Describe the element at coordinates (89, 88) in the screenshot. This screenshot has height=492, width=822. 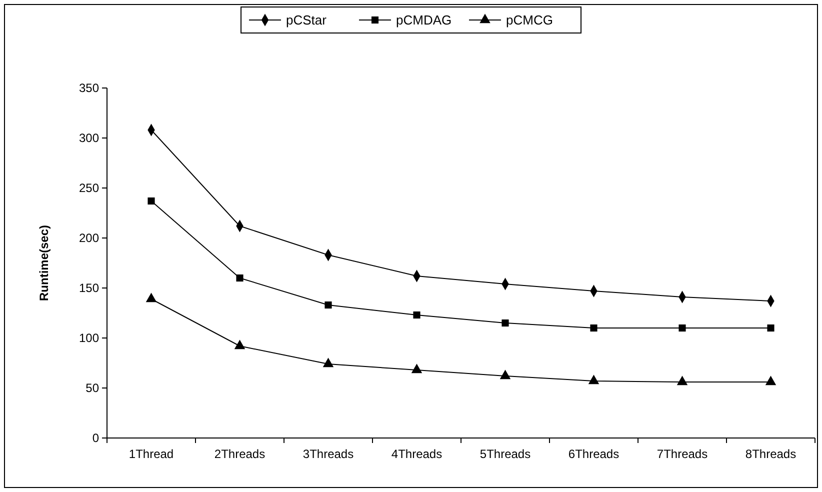
I see `y-tick-label: 350` at that location.